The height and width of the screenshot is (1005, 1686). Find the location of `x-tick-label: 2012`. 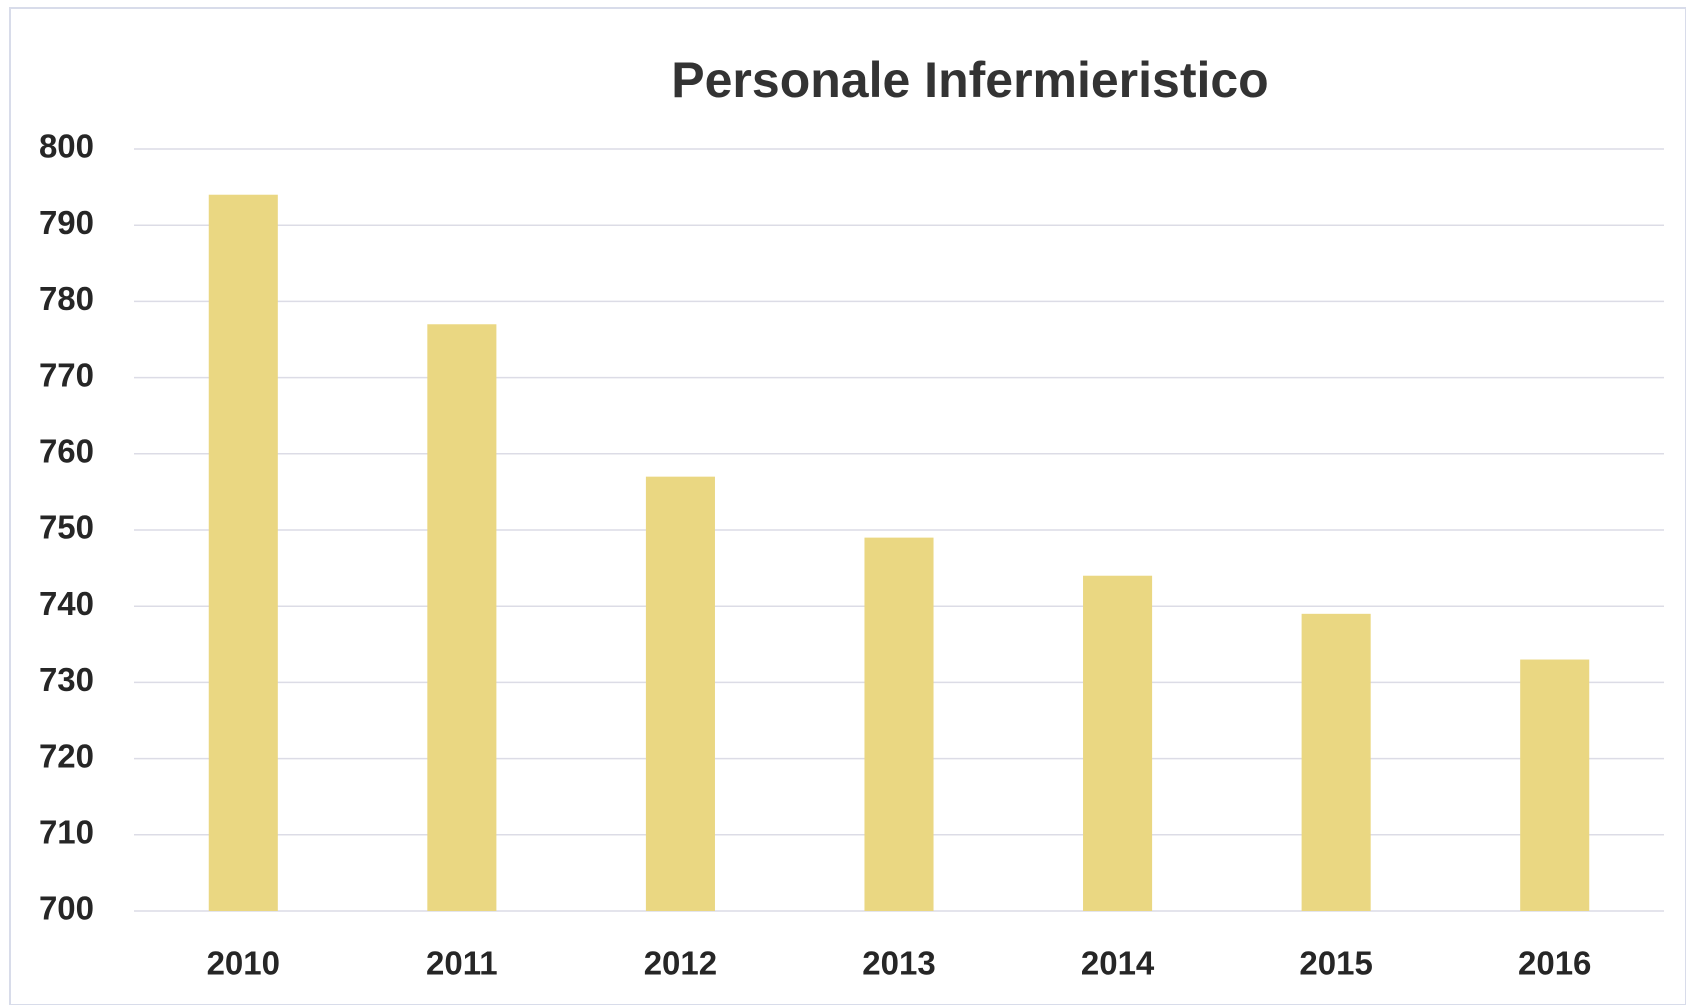

x-tick-label: 2012 is located at coordinates (680, 963).